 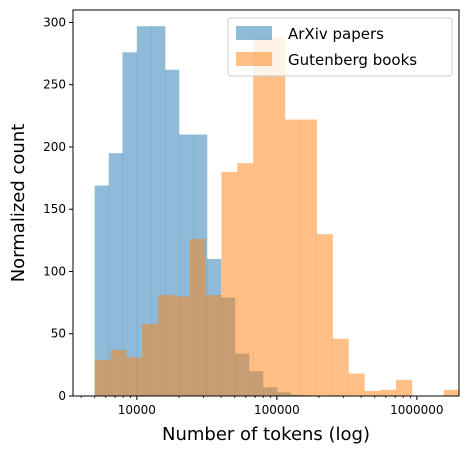 I want to click on y-axis-label: Normalized count, so click(x=18, y=203).